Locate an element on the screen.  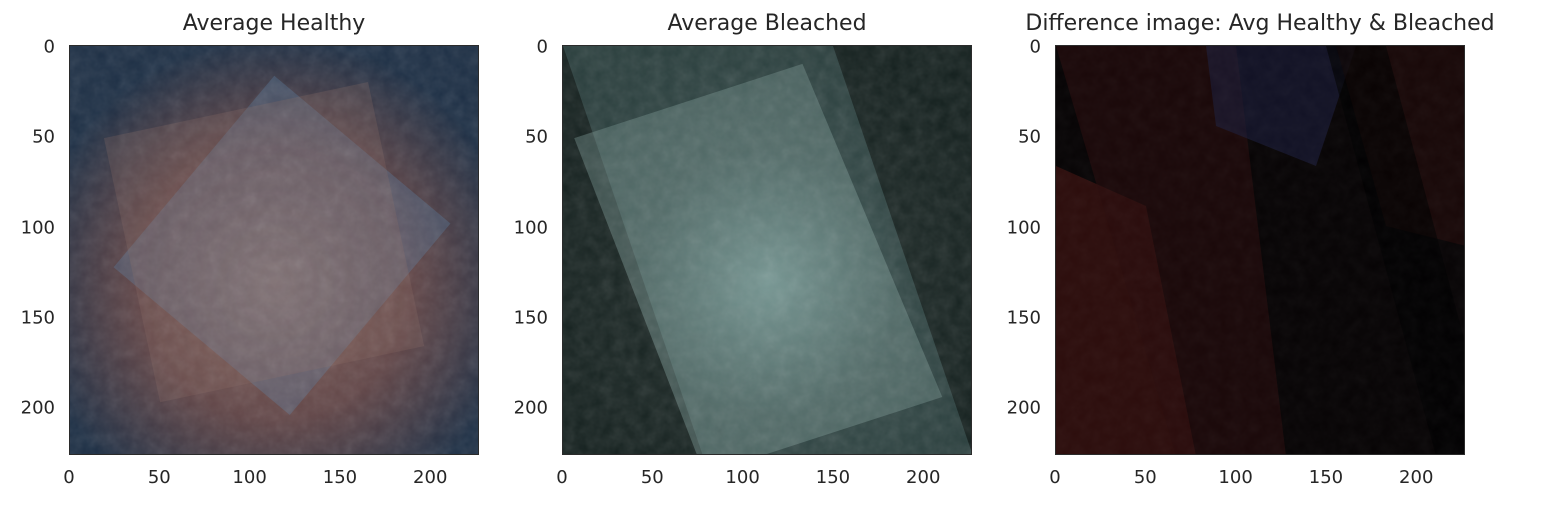
subplot-title: Average Bleached is located at coordinates (767, 23).